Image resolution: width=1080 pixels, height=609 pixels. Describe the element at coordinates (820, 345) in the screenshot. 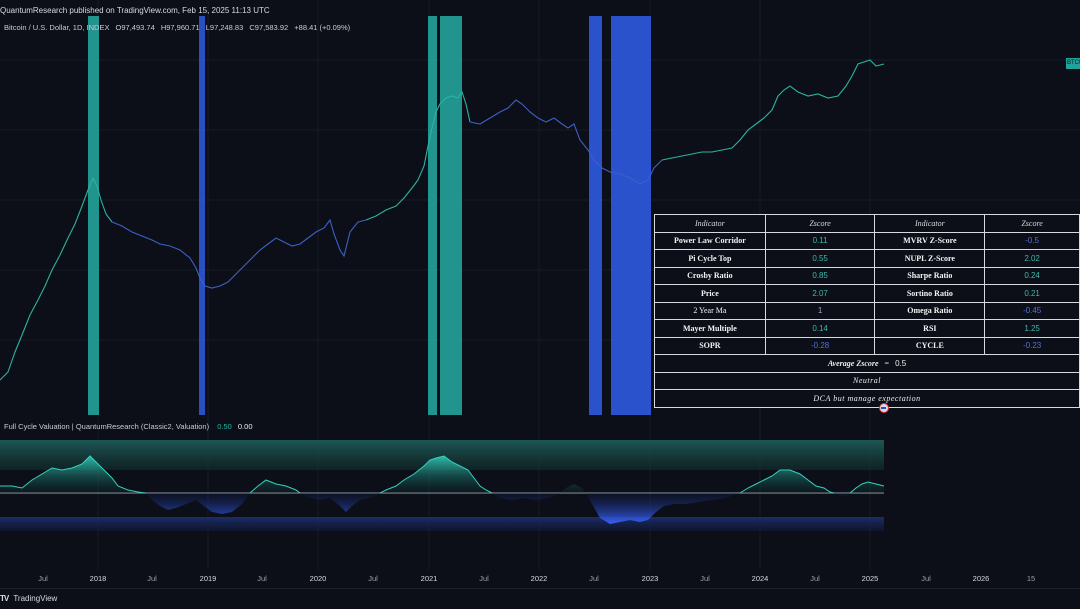

I see `zscore-value: -0.28` at that location.